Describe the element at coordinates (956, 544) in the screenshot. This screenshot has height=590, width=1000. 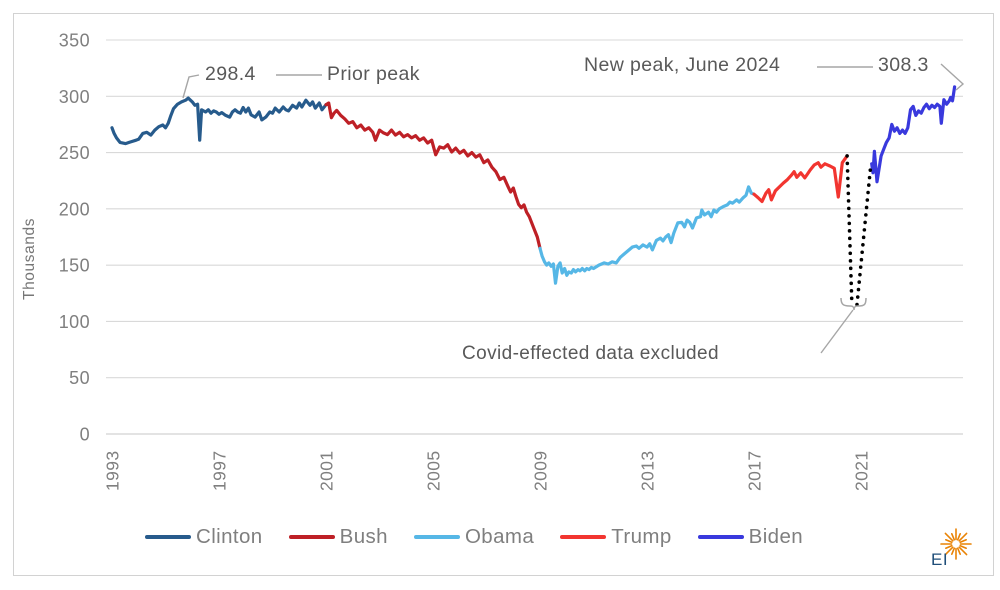
I see `sunburst-icon` at that location.